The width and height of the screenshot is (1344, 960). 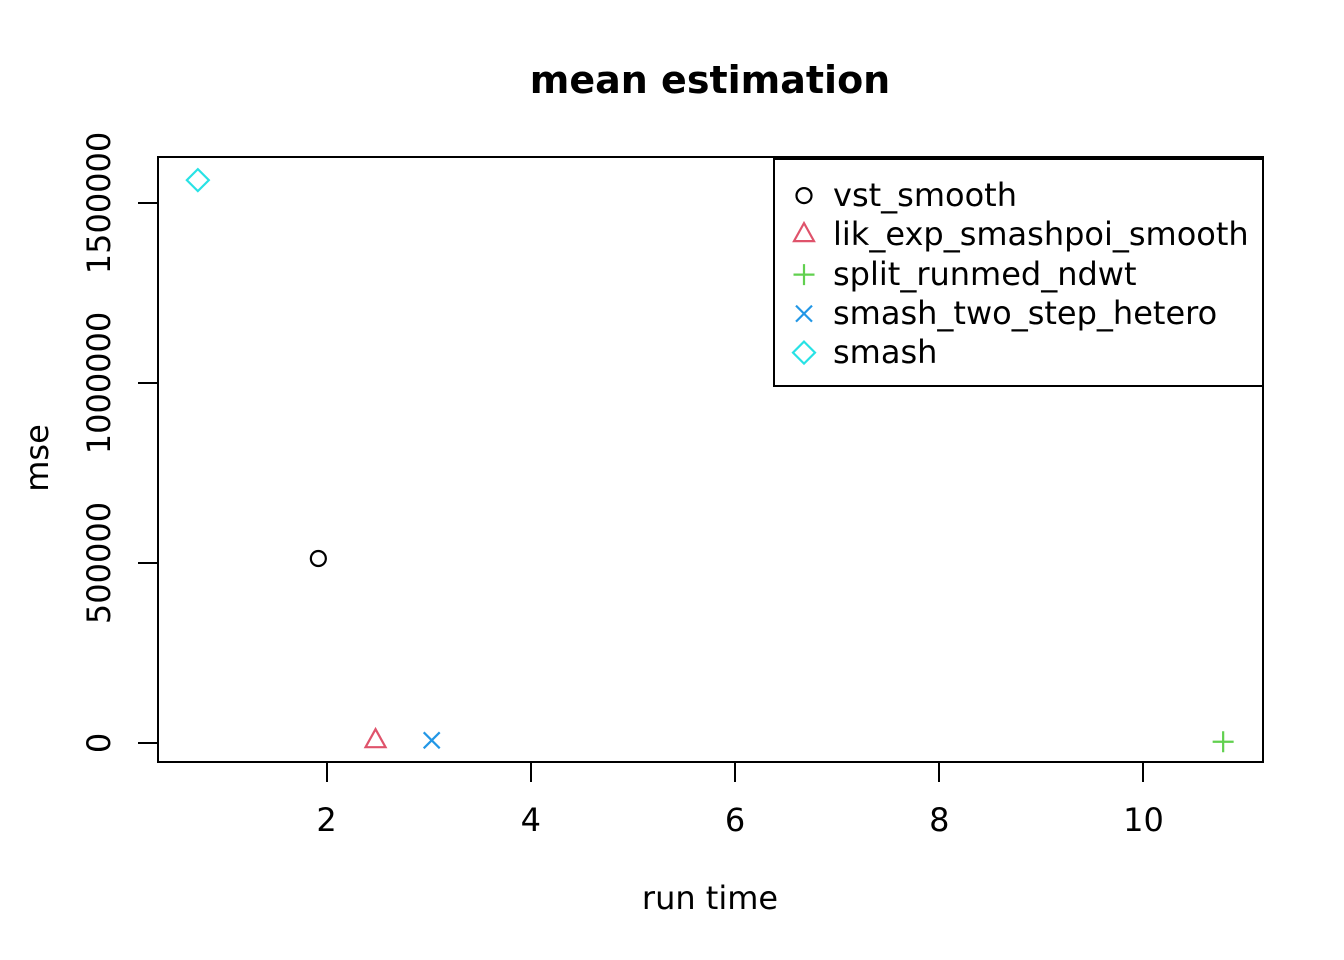 What do you see at coordinates (939, 820) in the screenshot?
I see `x-tick-label: 8` at bounding box center [939, 820].